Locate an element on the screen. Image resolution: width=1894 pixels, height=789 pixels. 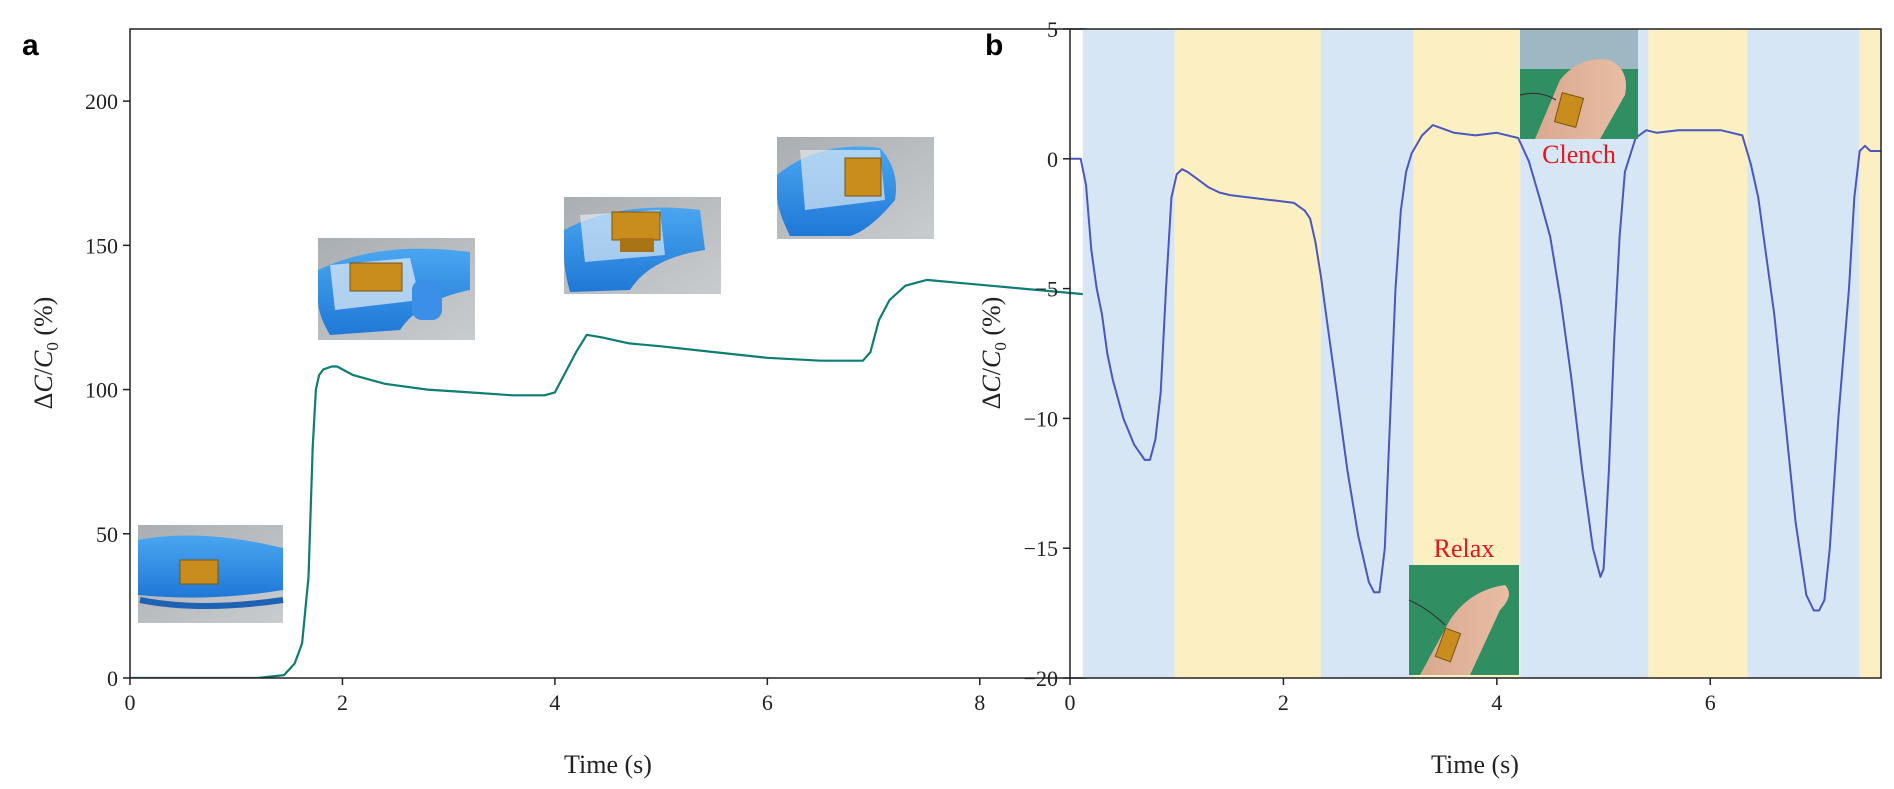
y-axis-label-b: ΔC/C0 (%) is located at coordinates (993, 353).